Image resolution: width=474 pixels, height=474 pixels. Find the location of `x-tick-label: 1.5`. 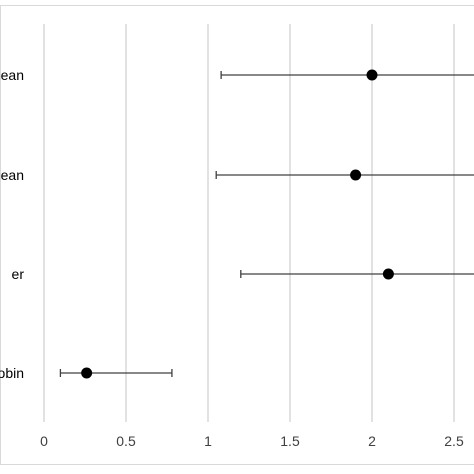

x-tick-label: 1.5 is located at coordinates (290, 441).